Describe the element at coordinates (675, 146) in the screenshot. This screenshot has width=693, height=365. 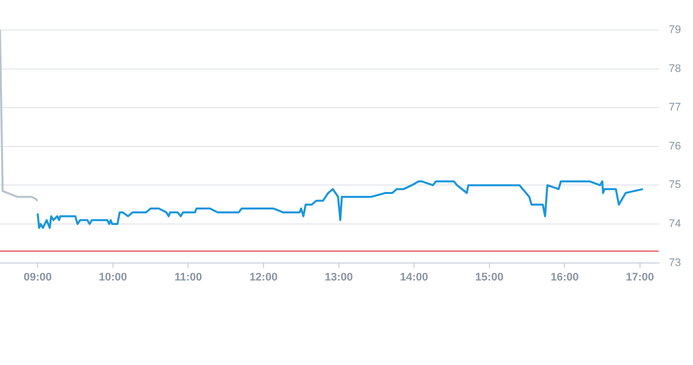
I see `y-tick-label: 76` at that location.